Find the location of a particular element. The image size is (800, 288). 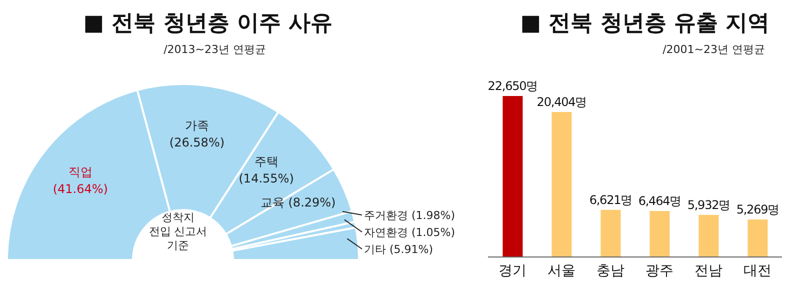

chart-title: ■ 전북 청년층 유출 지역 is located at coordinates (645, 24).